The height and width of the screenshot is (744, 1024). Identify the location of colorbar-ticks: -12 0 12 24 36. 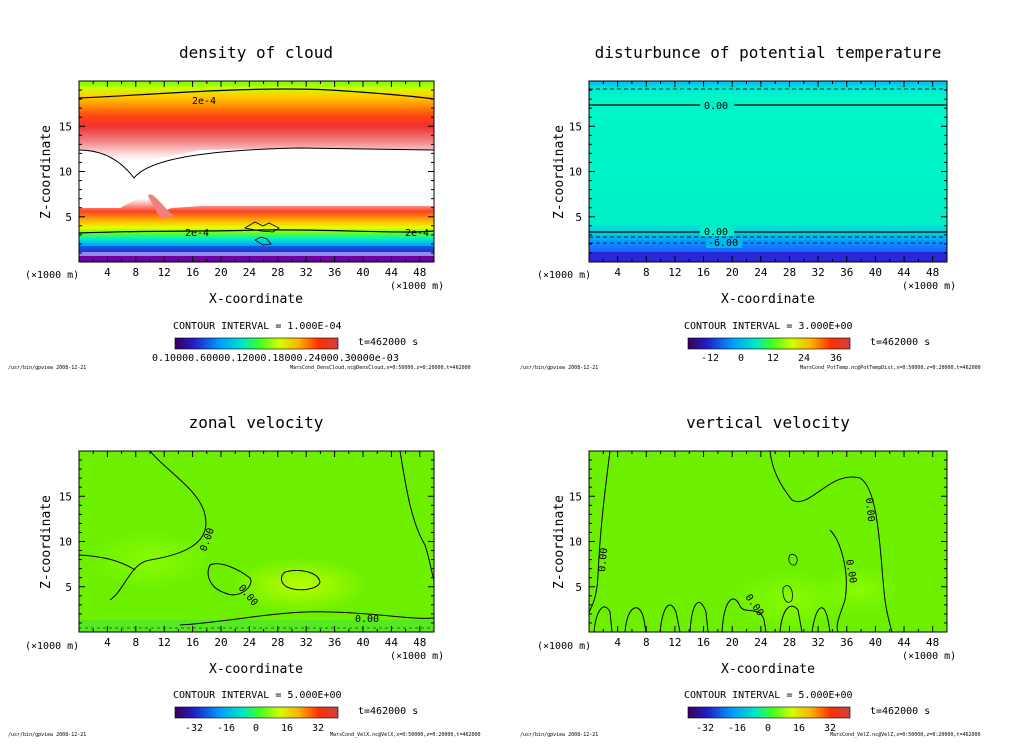
(771, 358).